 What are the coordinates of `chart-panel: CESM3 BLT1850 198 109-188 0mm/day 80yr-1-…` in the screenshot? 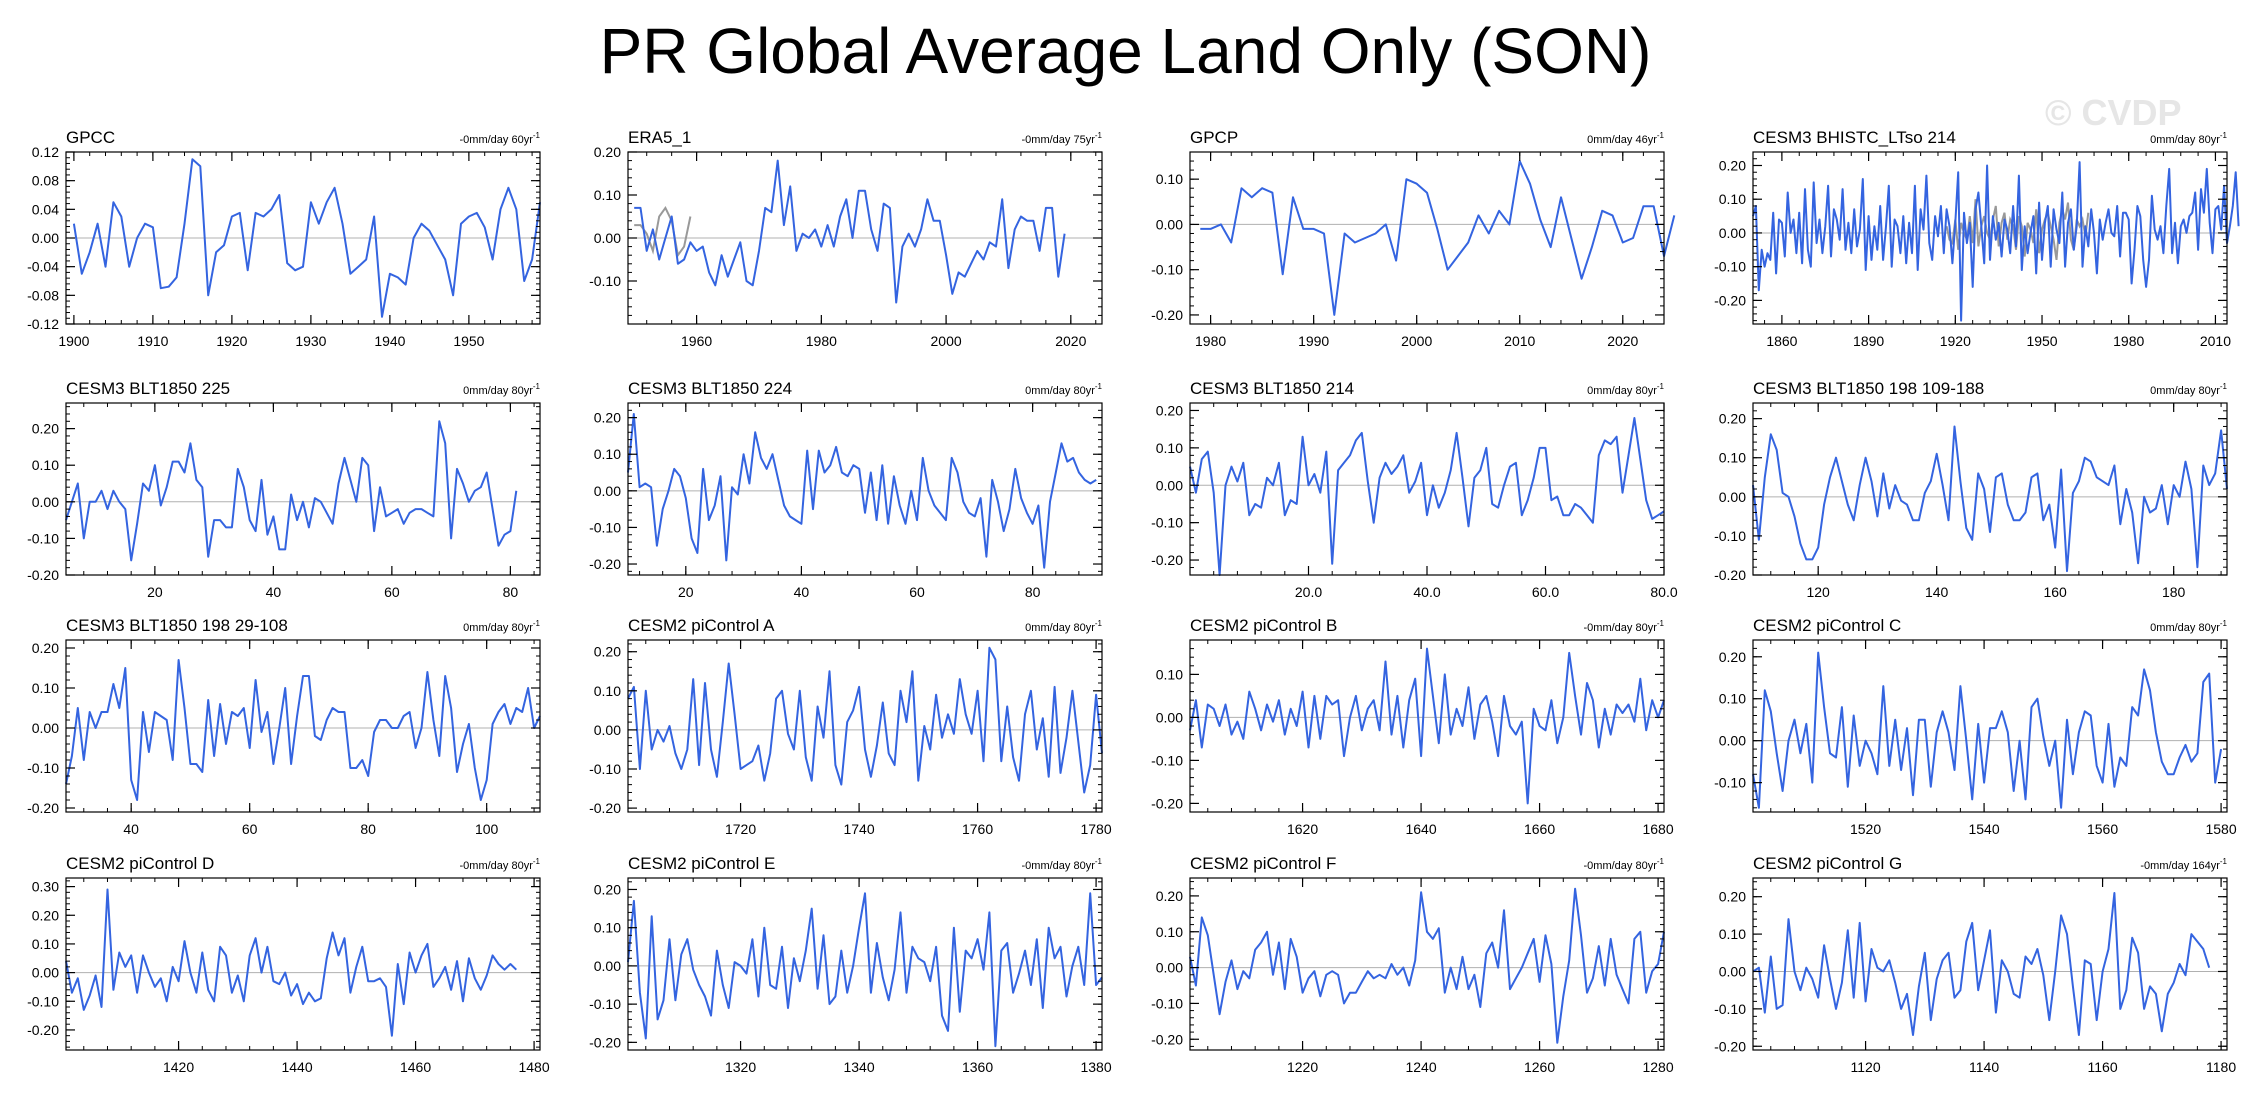 It's located at (1971, 489).